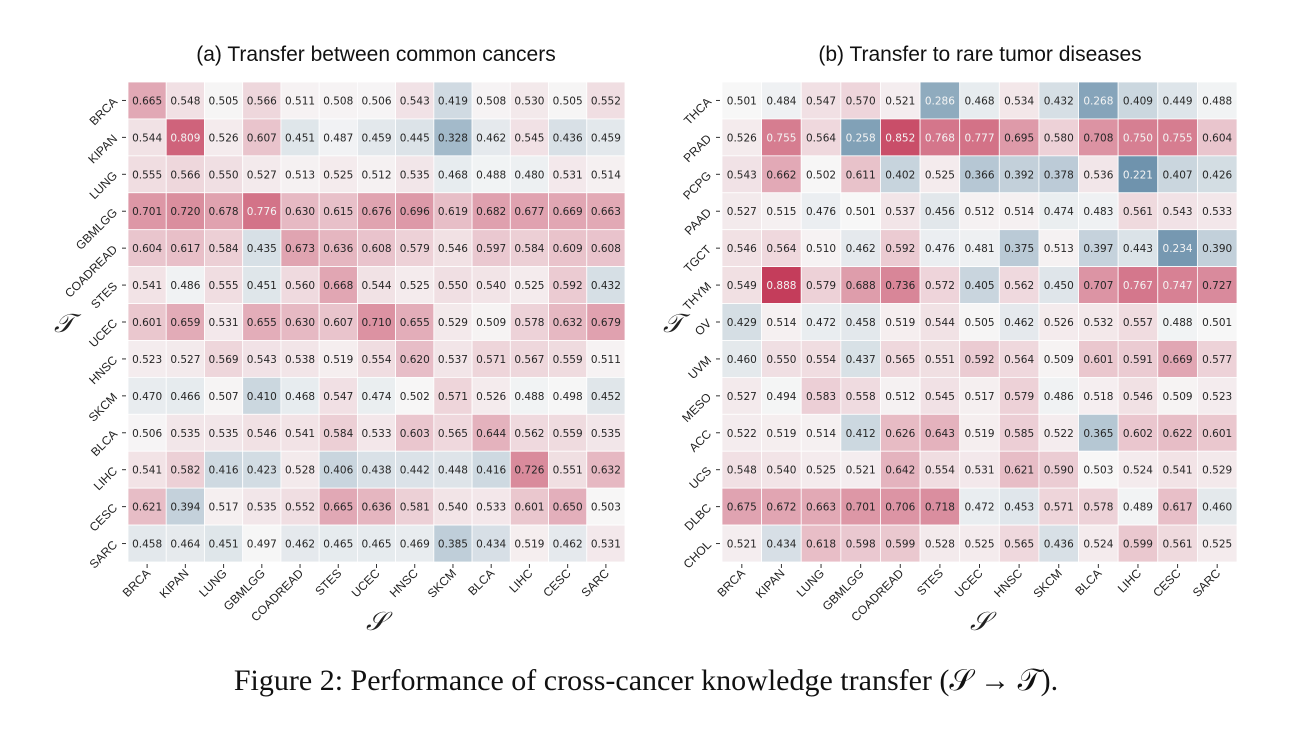  What do you see at coordinates (606, 212) in the screenshot?
I see `cell-value-label: 0.663` at bounding box center [606, 212].